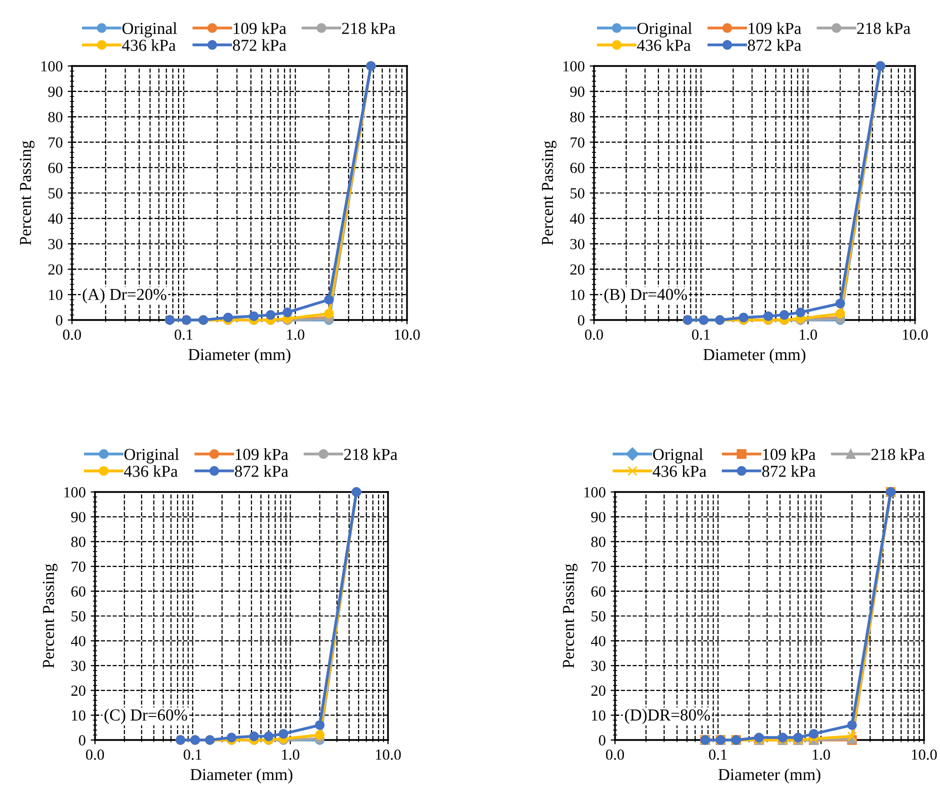 This screenshot has width=940, height=804. Describe the element at coordinates (645, 296) in the screenshot. I see `annotation: (B) Dr=40%` at that location.